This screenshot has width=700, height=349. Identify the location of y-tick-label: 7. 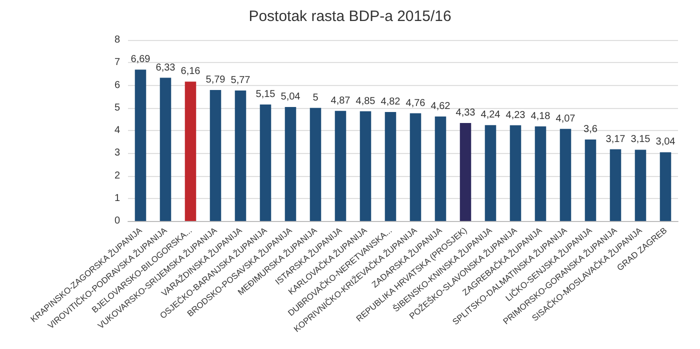
(117, 62).